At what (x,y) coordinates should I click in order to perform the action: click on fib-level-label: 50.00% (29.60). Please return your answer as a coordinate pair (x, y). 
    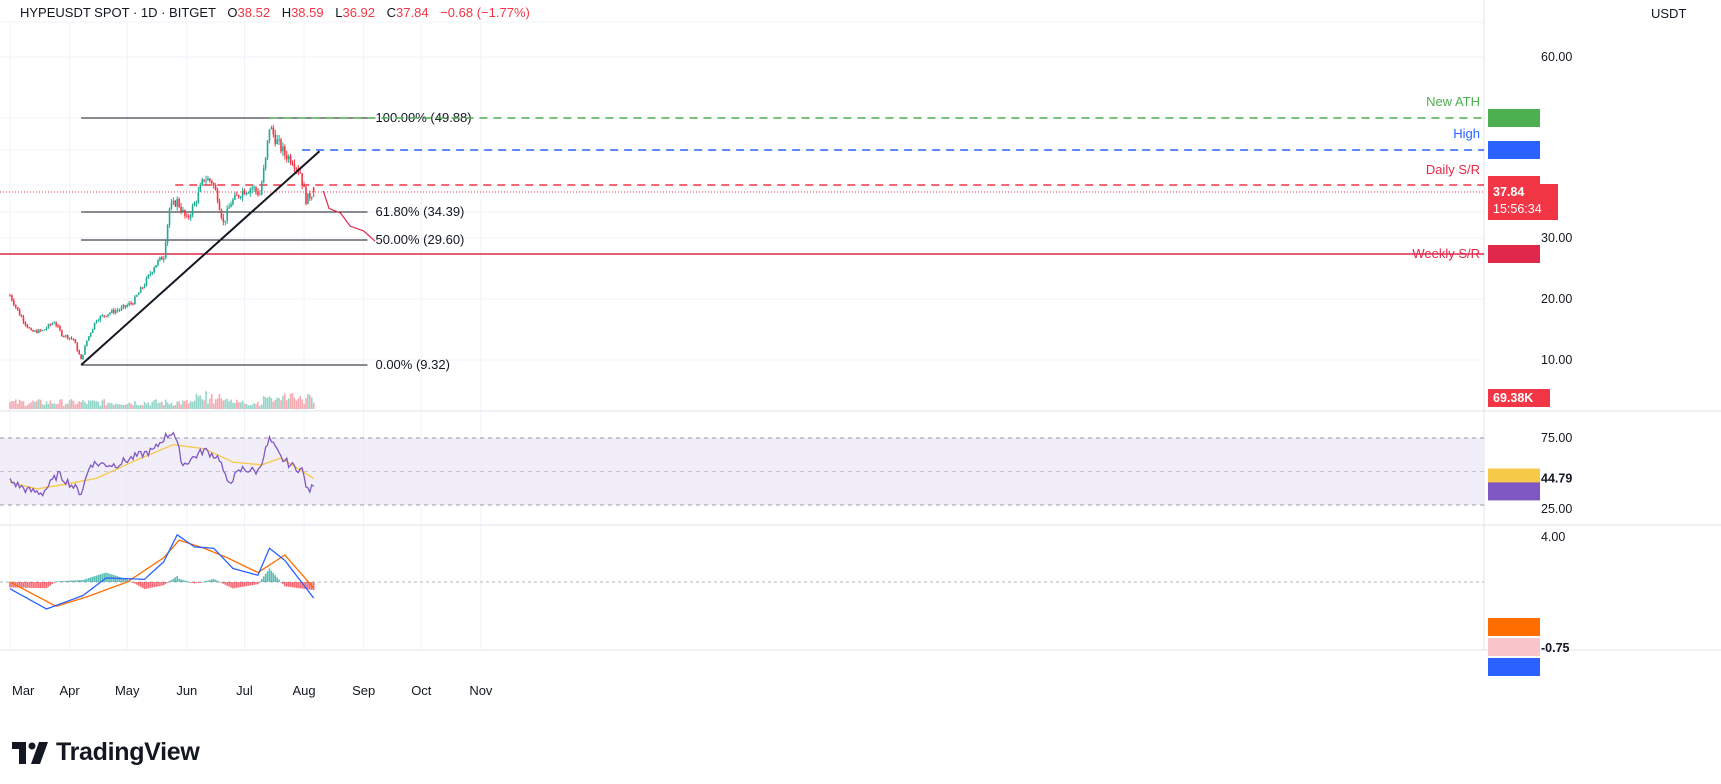
    Looking at the image, I should click on (419, 239).